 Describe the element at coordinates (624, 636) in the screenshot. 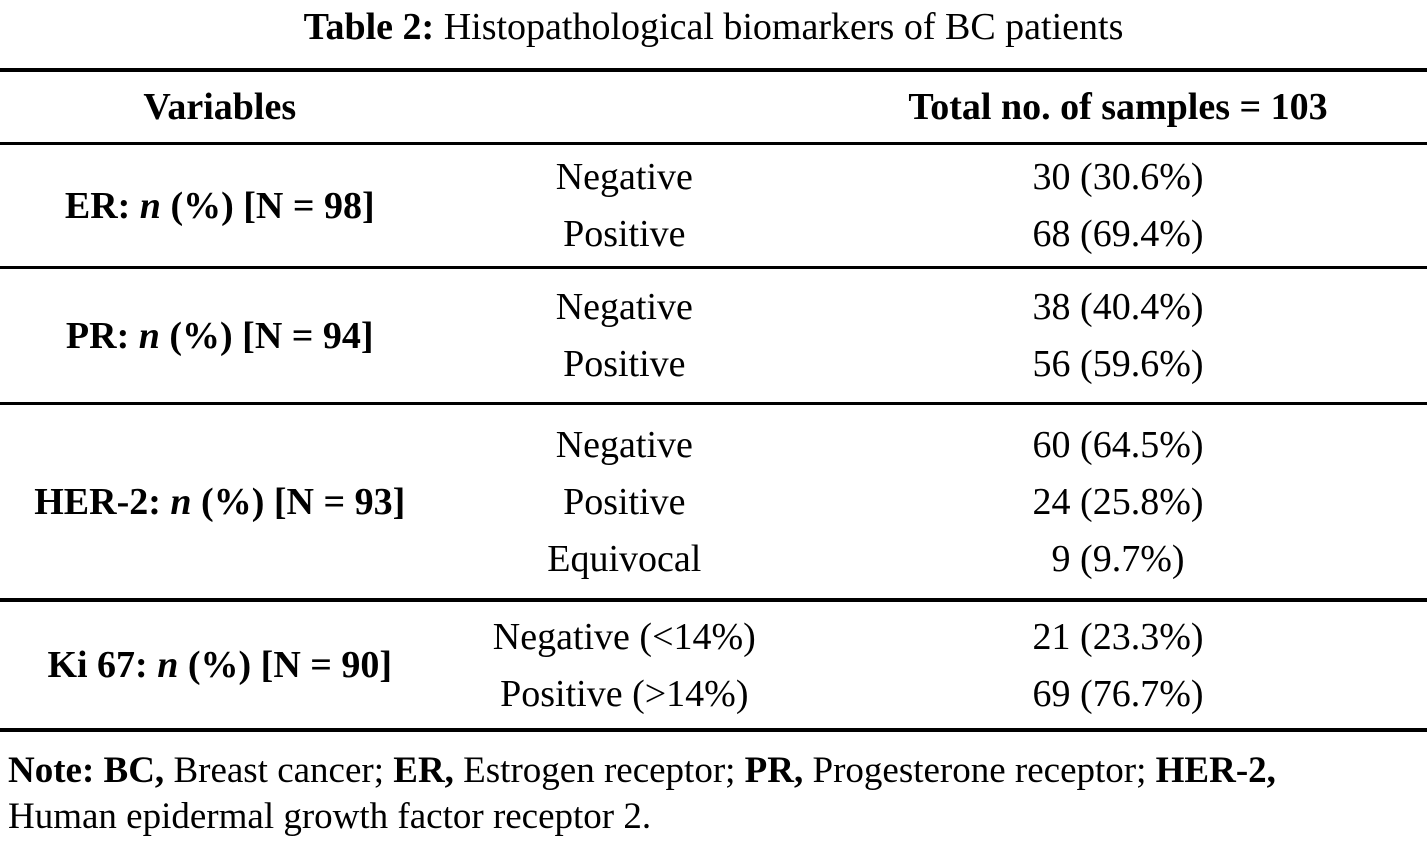

I see `category-cell: Negative (<14%)` at that location.